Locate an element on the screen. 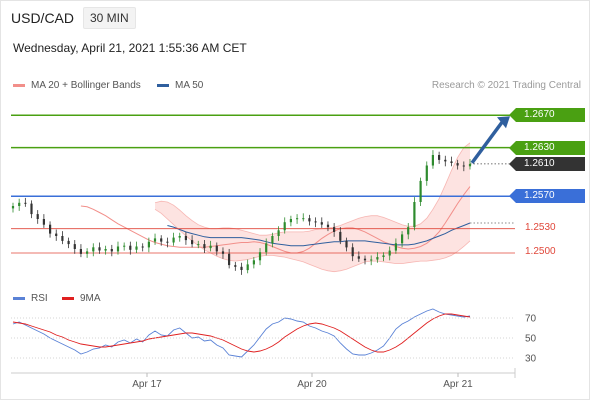 Image resolution: width=590 pixels, height=400 pixels. legend-bollinger-label: MA 20 + Bollinger Bands is located at coordinates (86, 85).